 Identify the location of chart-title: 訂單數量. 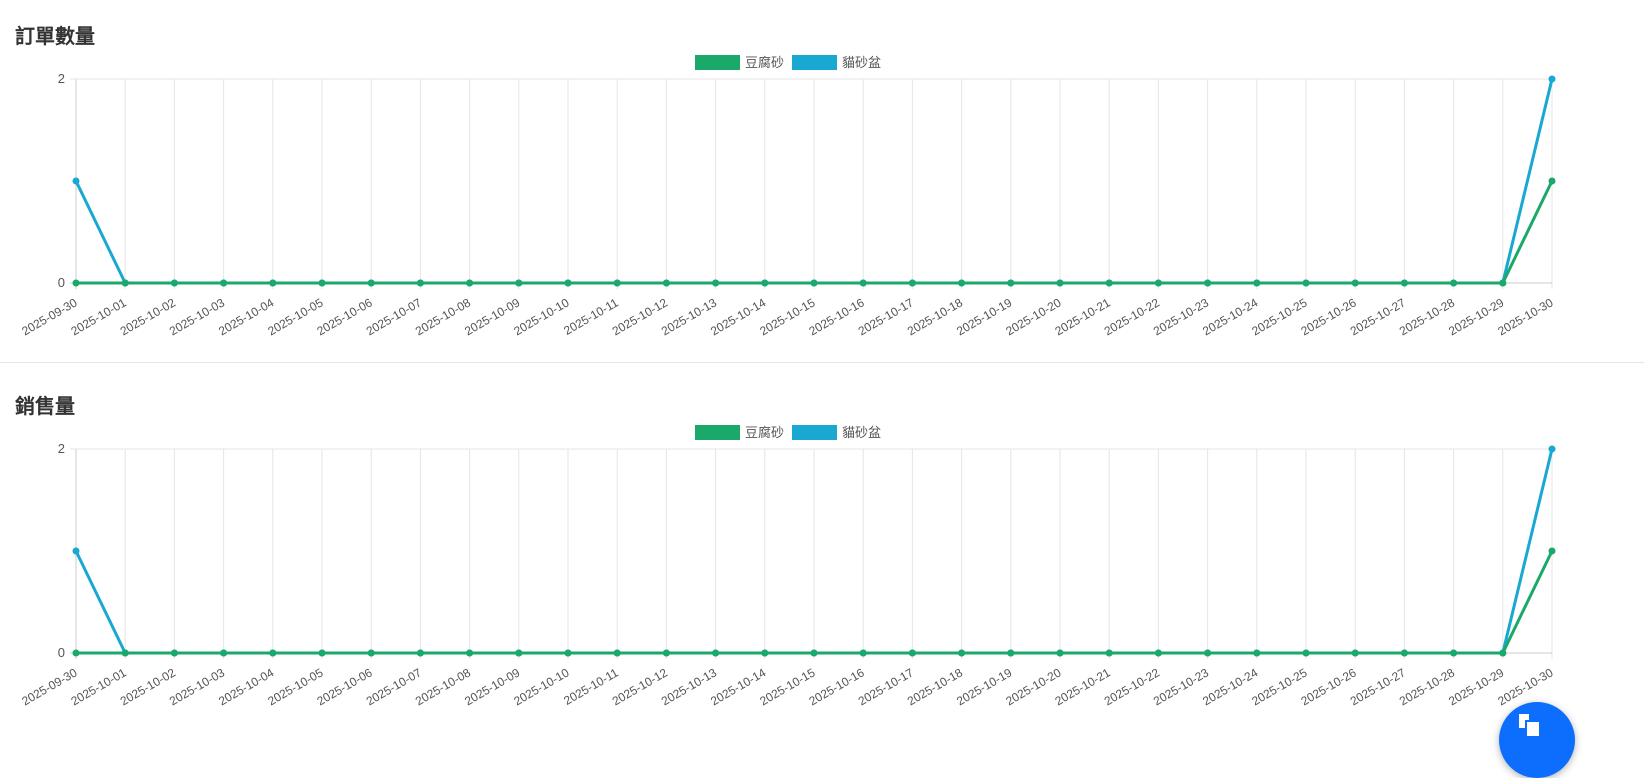
(55, 37).